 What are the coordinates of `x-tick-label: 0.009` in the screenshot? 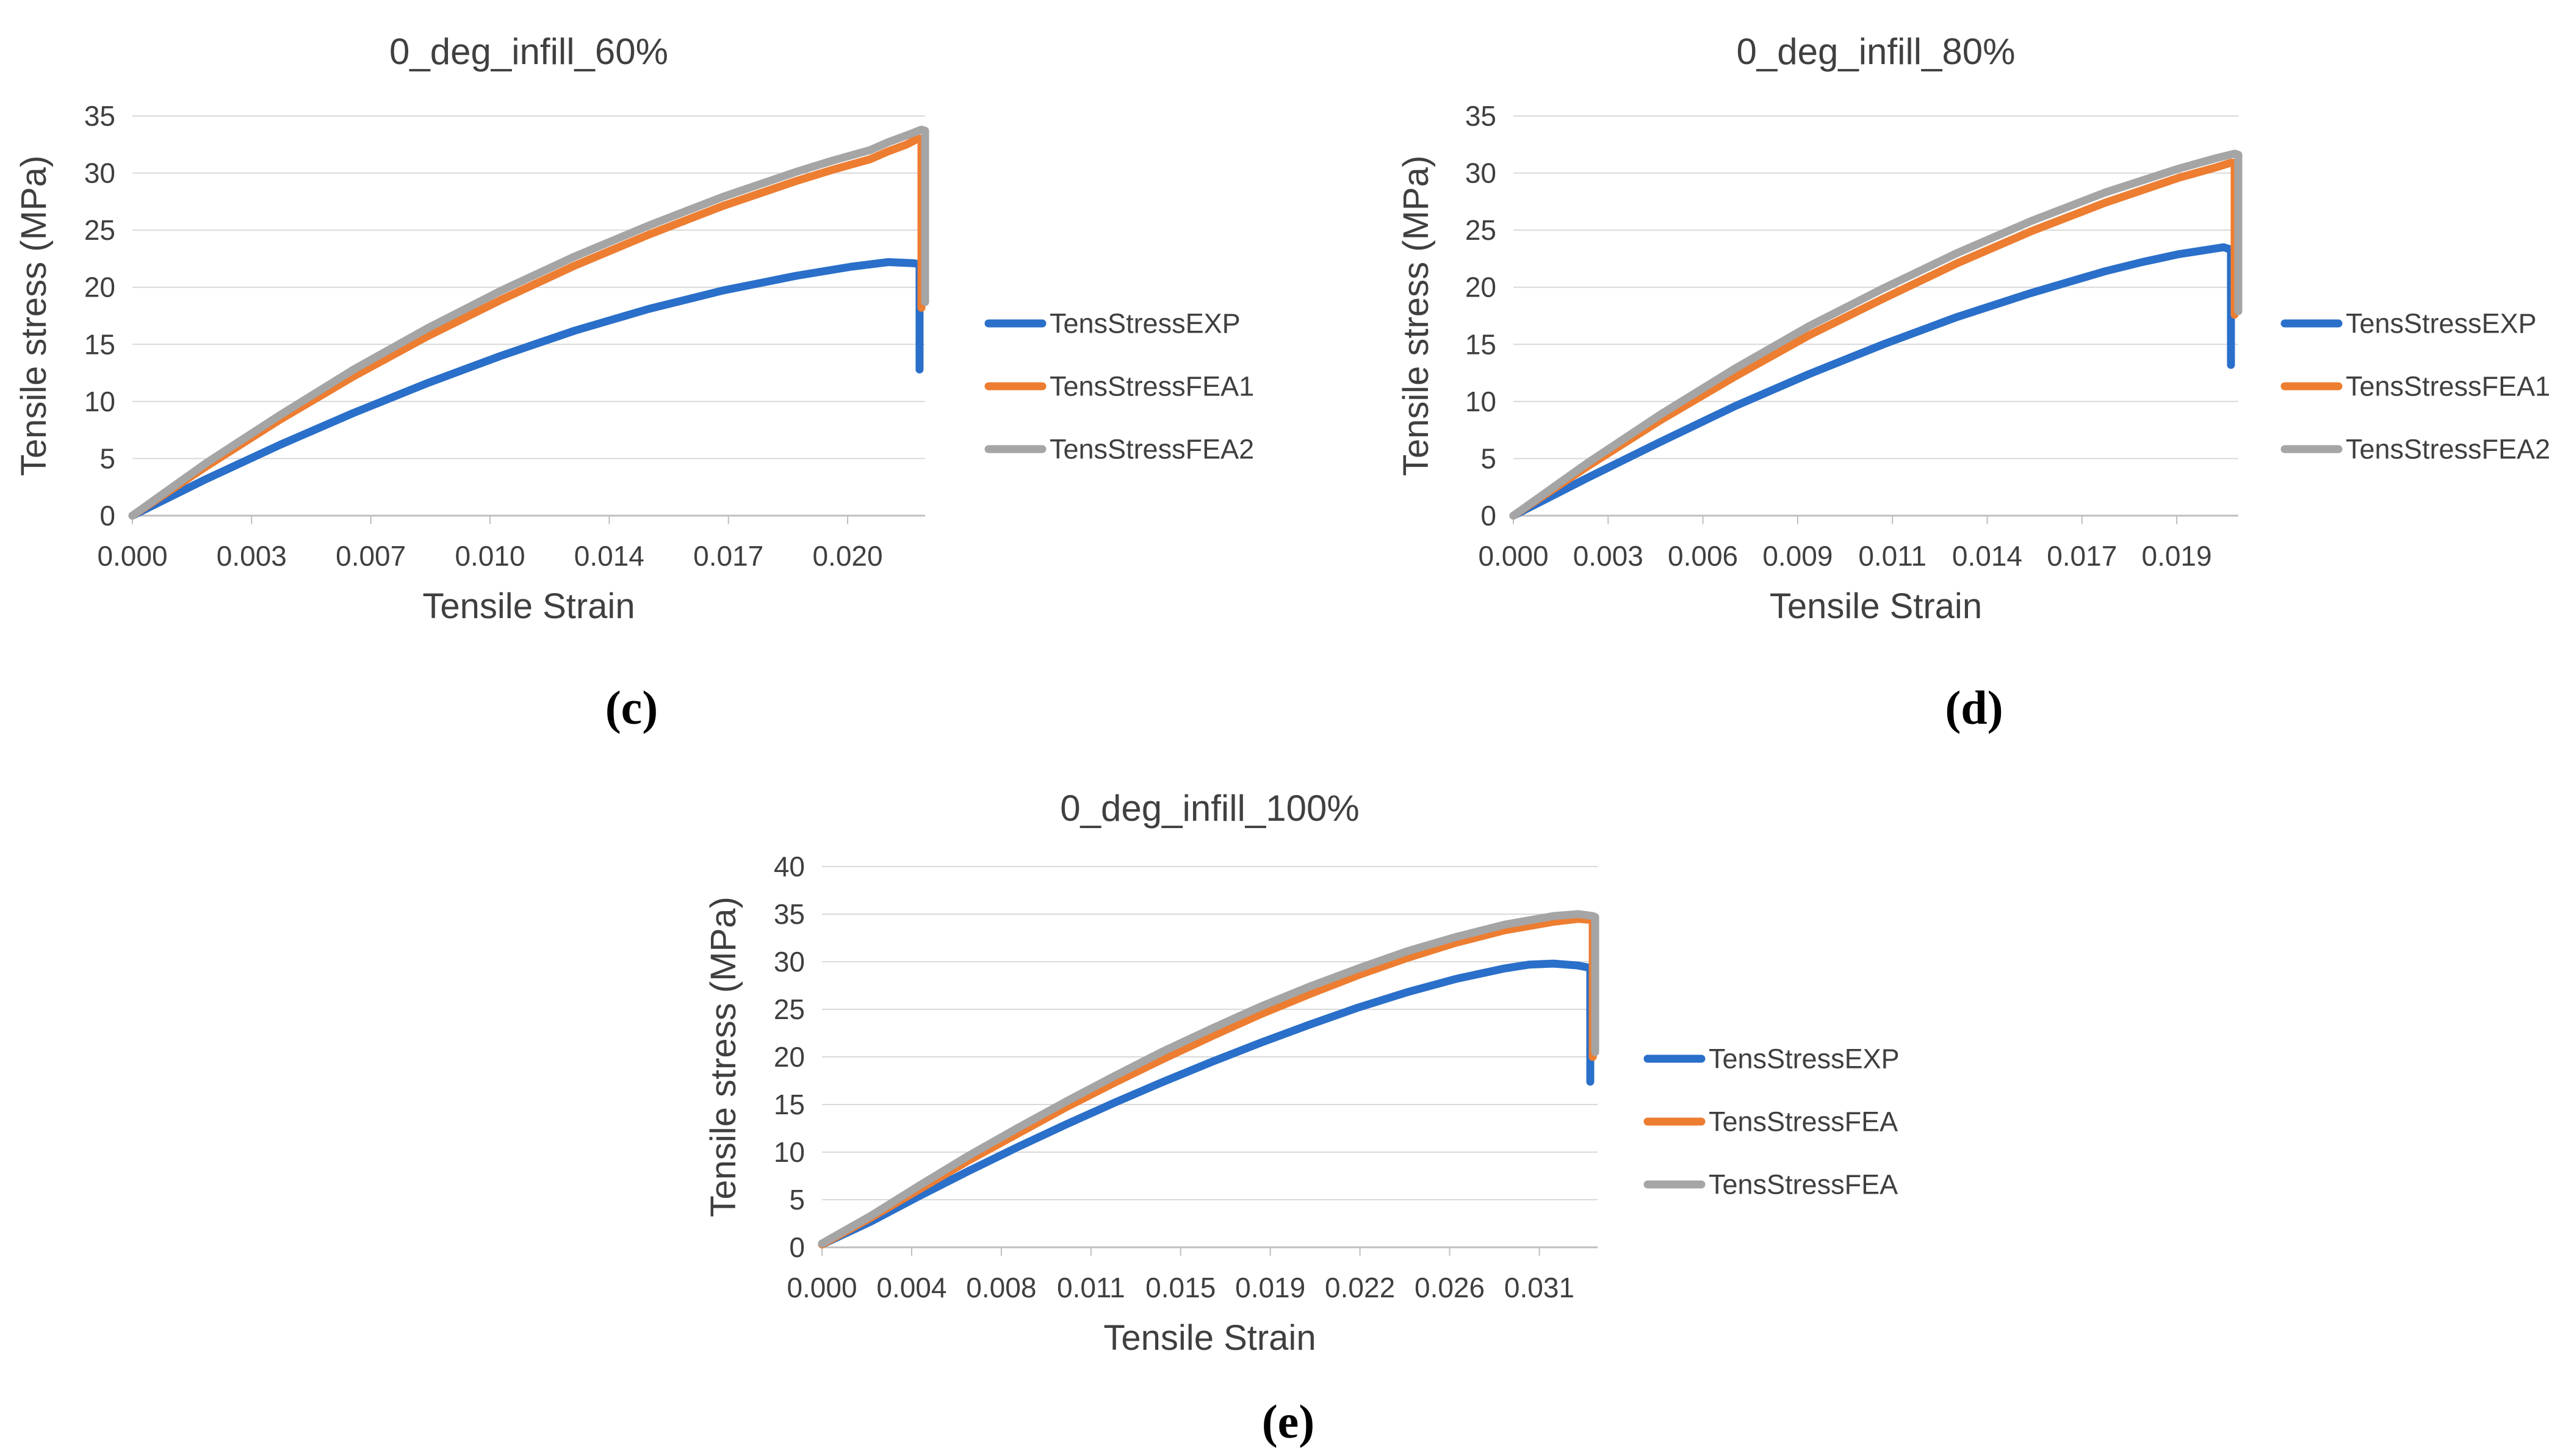 It's located at (1797, 556).